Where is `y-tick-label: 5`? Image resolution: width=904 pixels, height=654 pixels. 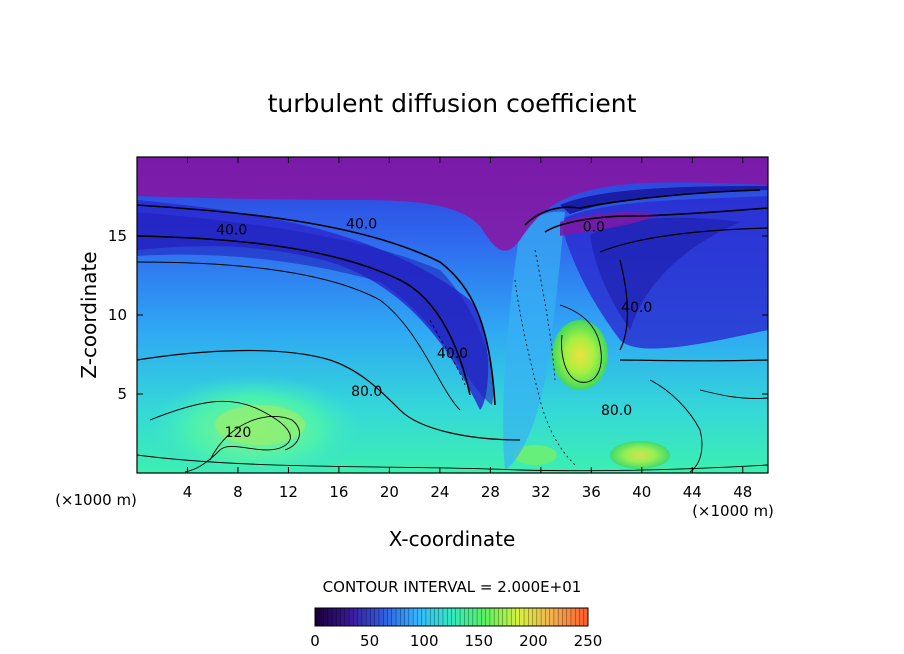 y-tick-label: 5 is located at coordinates (122, 394).